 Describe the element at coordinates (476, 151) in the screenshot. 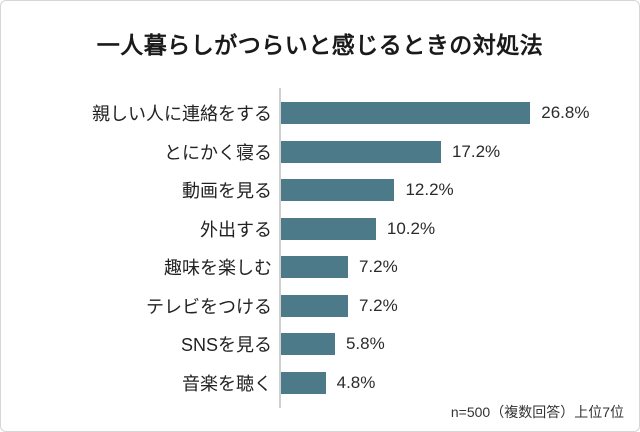

I see `value-label: 17.2%` at that location.